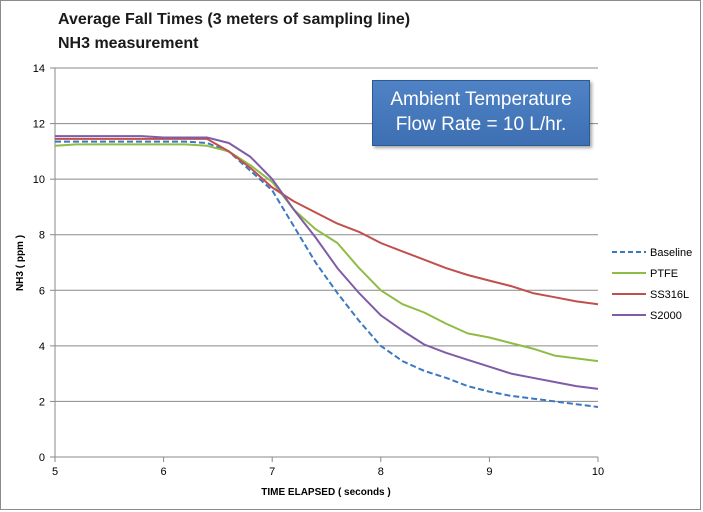 The image size is (703, 512). Describe the element at coordinates (669, 295) in the screenshot. I see `legend-label-ss316l: SS316L` at that location.